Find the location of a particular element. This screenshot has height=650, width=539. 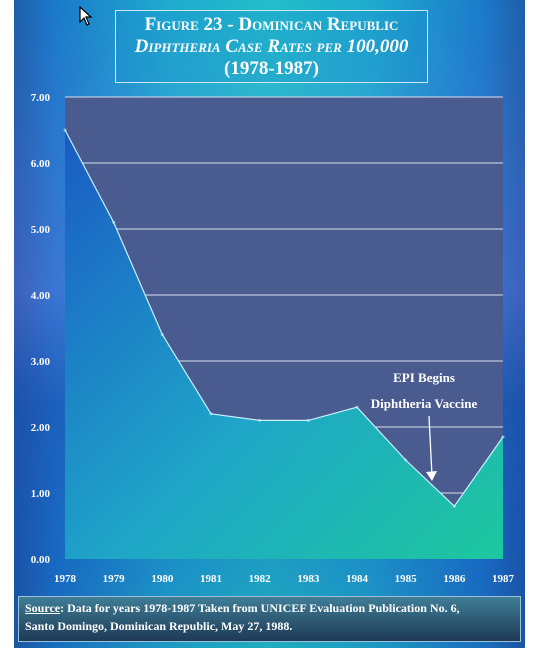

source-label: Source is located at coordinates (43, 608).